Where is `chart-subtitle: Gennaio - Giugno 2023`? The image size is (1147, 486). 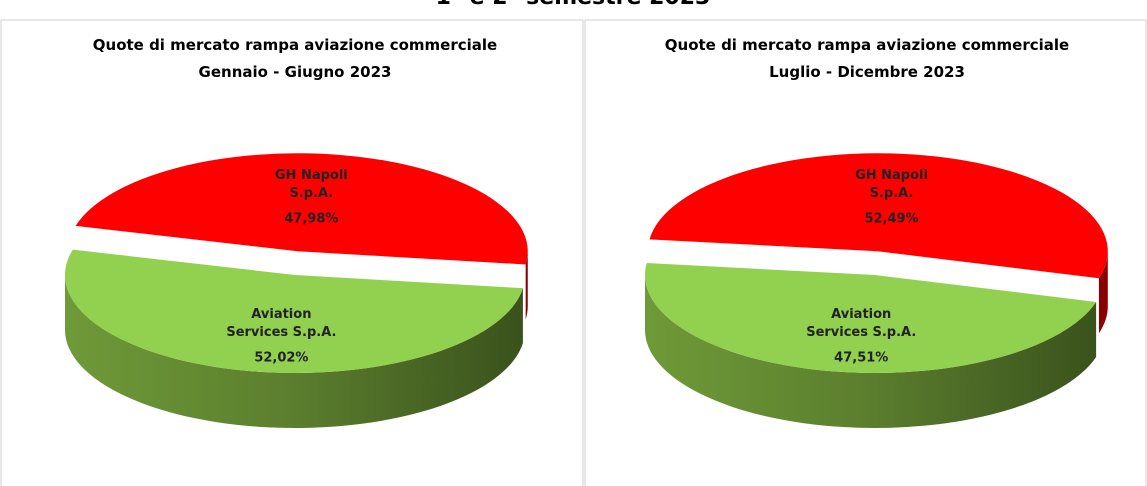
chart-subtitle: Gennaio - Giugno 2023 is located at coordinates (295, 72).